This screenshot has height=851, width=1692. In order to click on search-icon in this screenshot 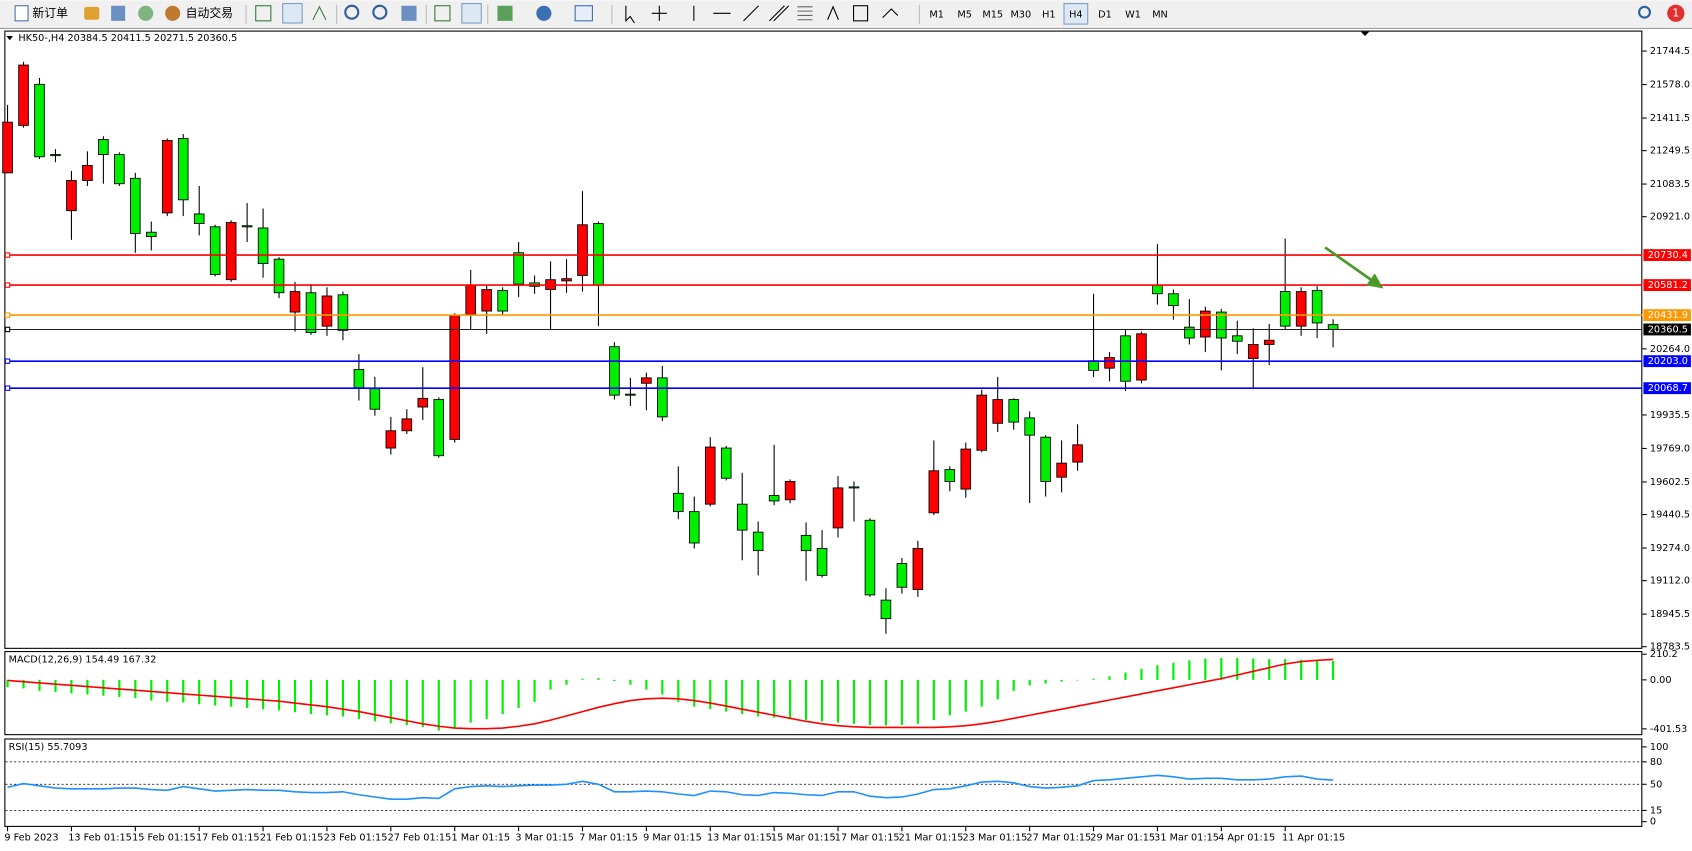, I will do `click(1644, 12)`.